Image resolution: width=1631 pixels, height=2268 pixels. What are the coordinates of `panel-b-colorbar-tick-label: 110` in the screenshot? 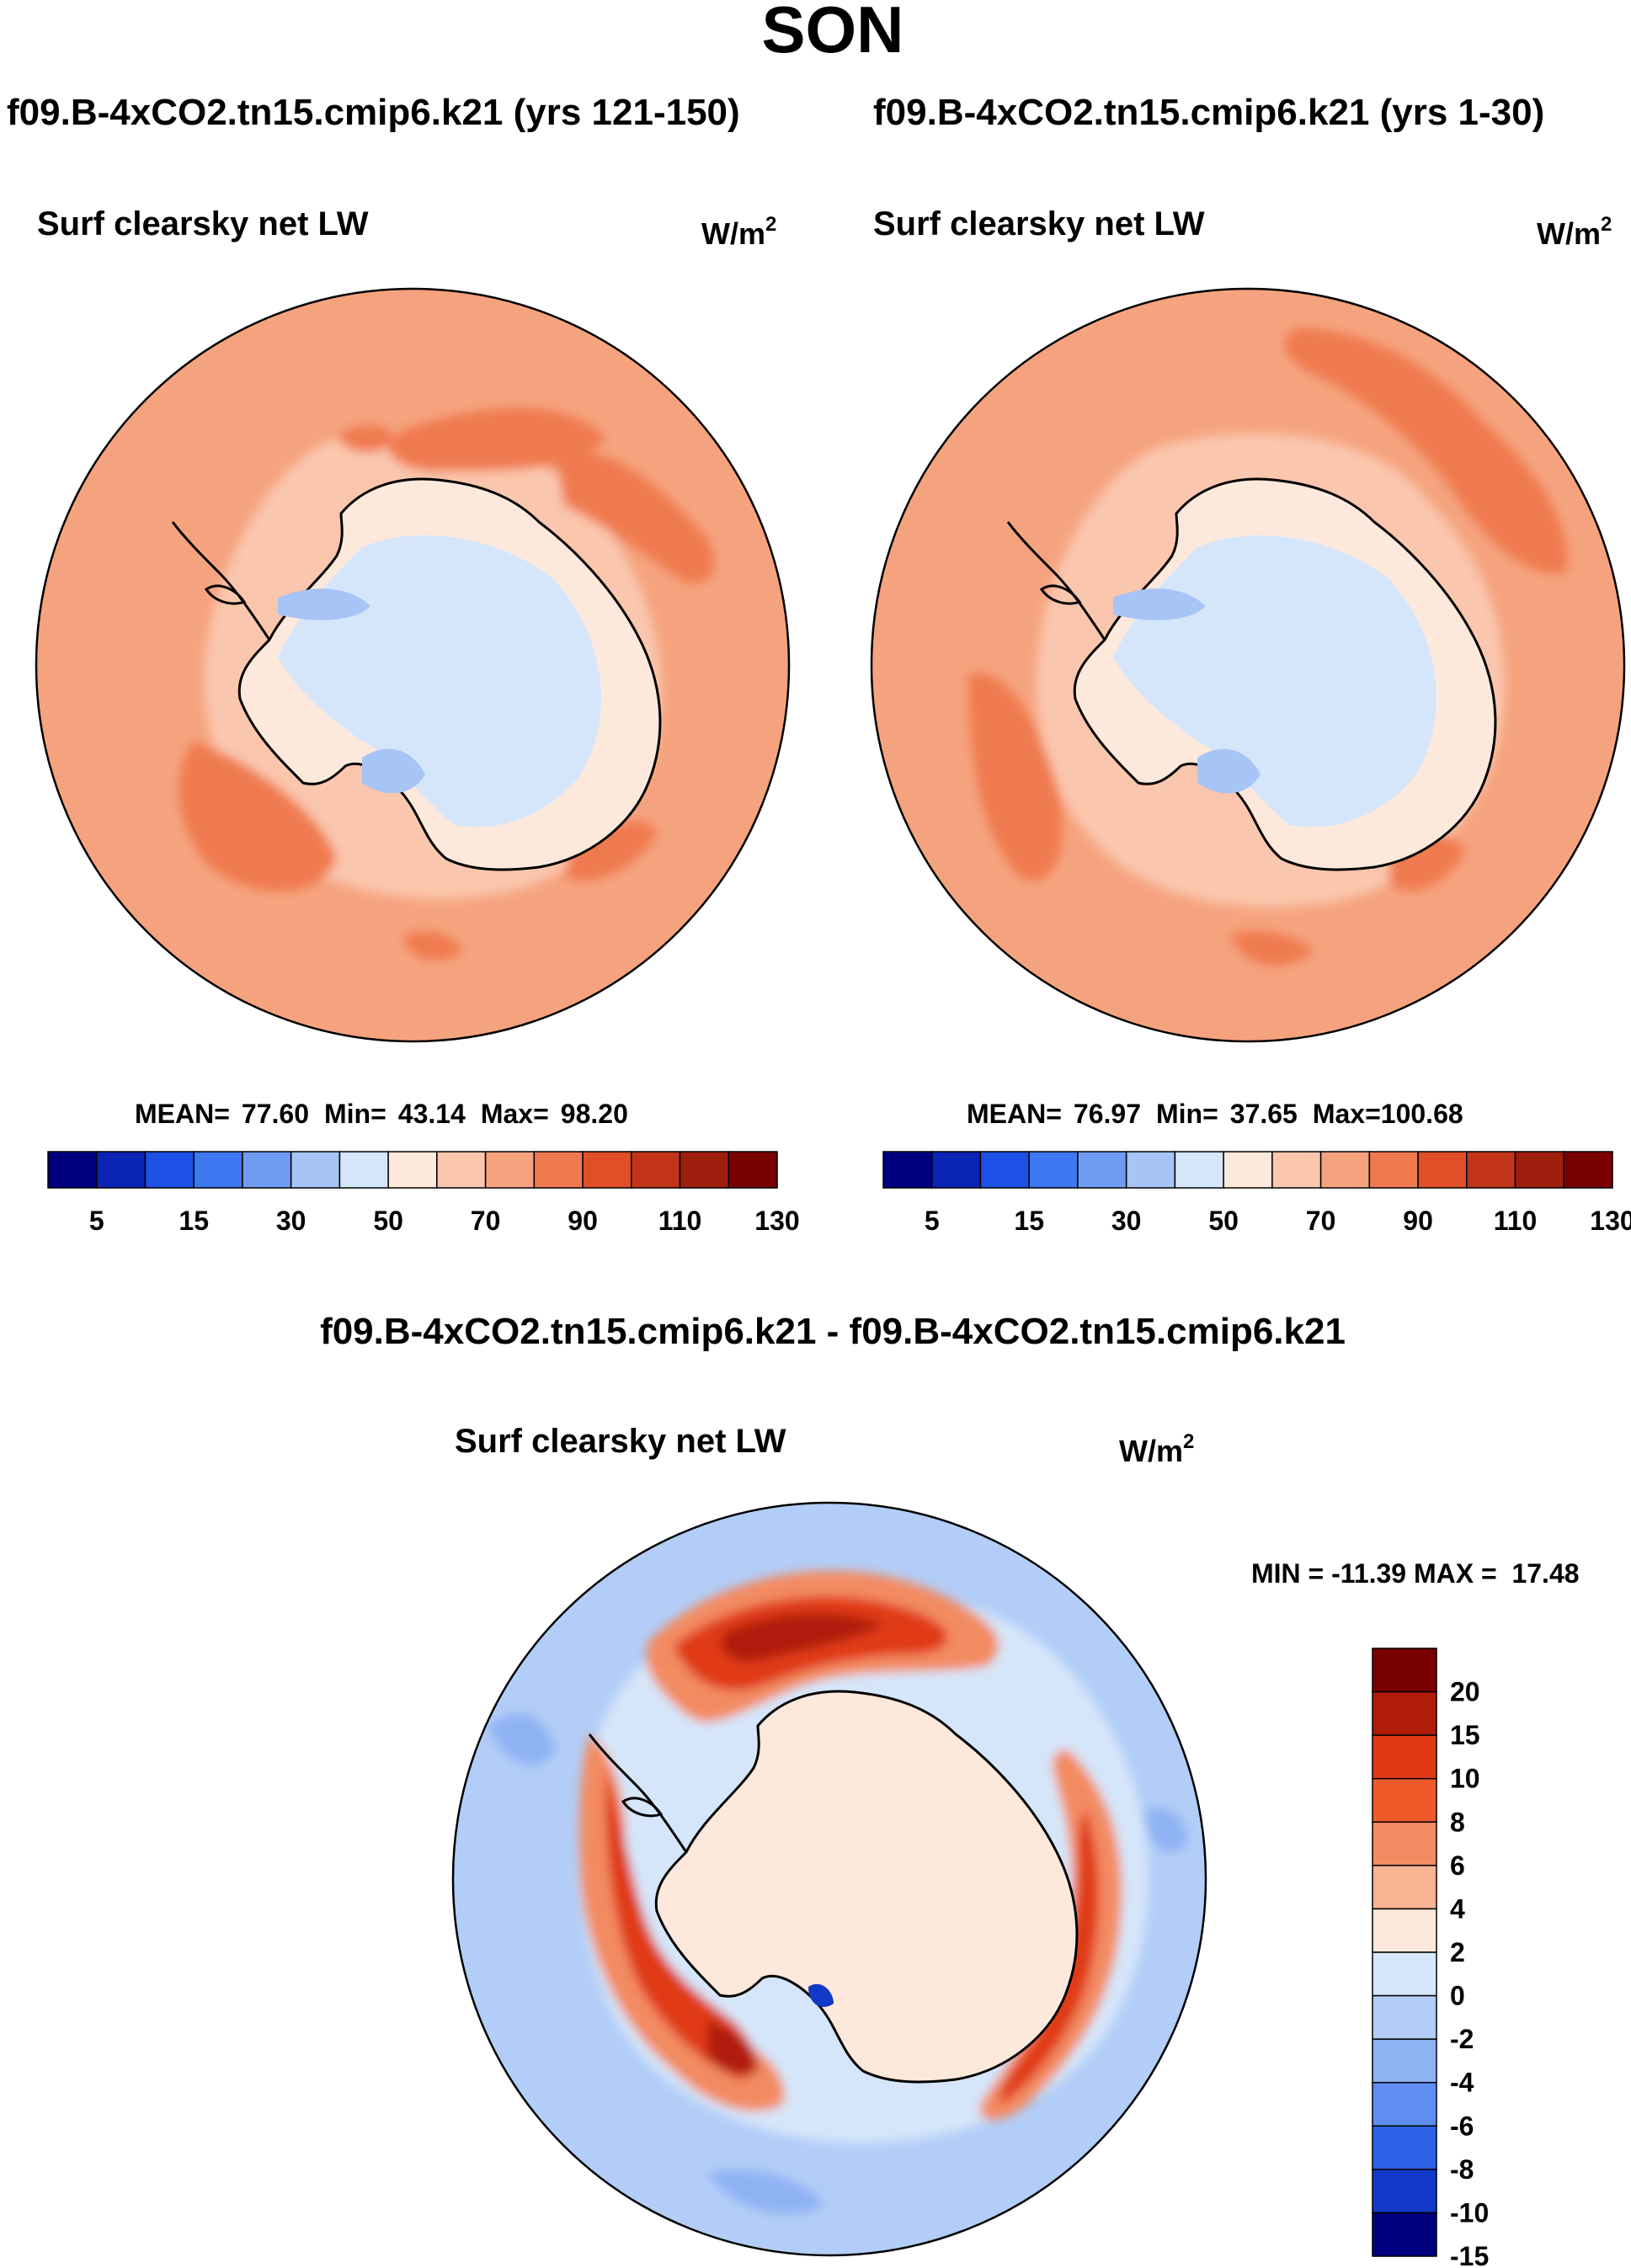 It's located at (1516, 1221).